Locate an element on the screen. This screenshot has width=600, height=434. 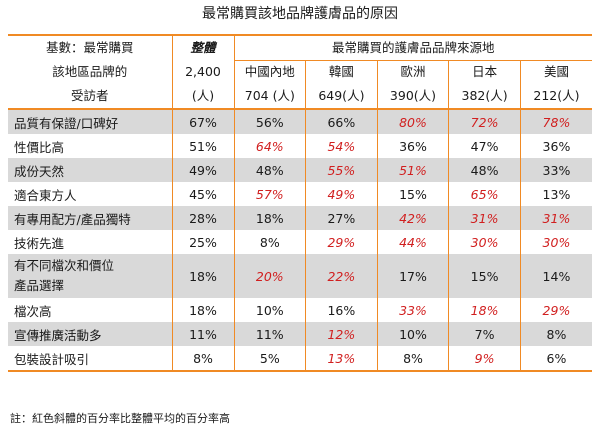
table-row: 成份天然 49% 48% 55% 51% 48% 33% is located at coordinates (300, 170).